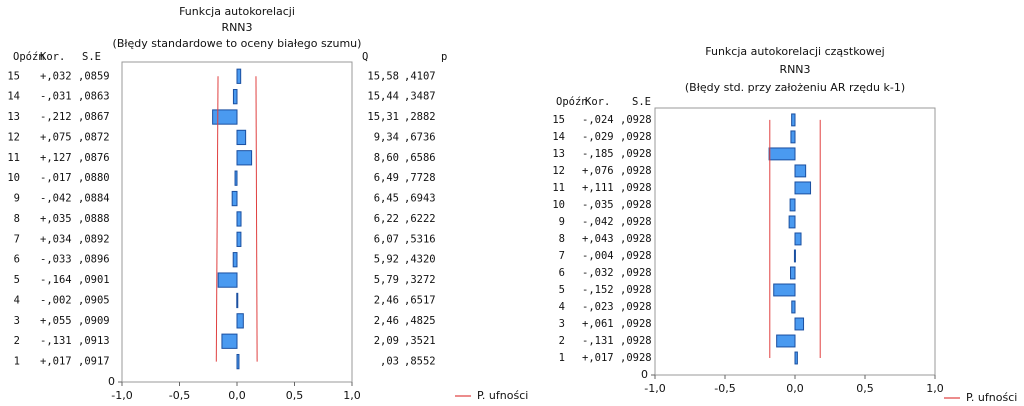 This screenshot has height=406, width=1024. I want to click on q-label: 6,22, so click(386, 219).